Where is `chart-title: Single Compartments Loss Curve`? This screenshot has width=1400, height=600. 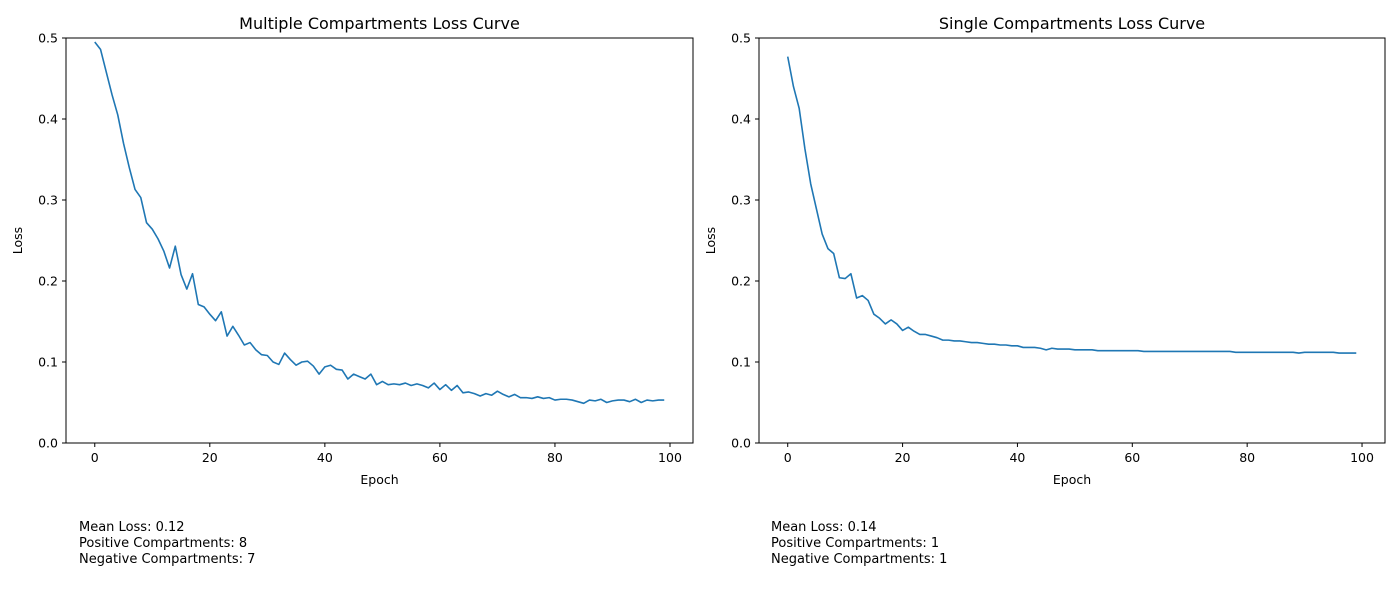 chart-title: Single Compartments Loss Curve is located at coordinates (1072, 23).